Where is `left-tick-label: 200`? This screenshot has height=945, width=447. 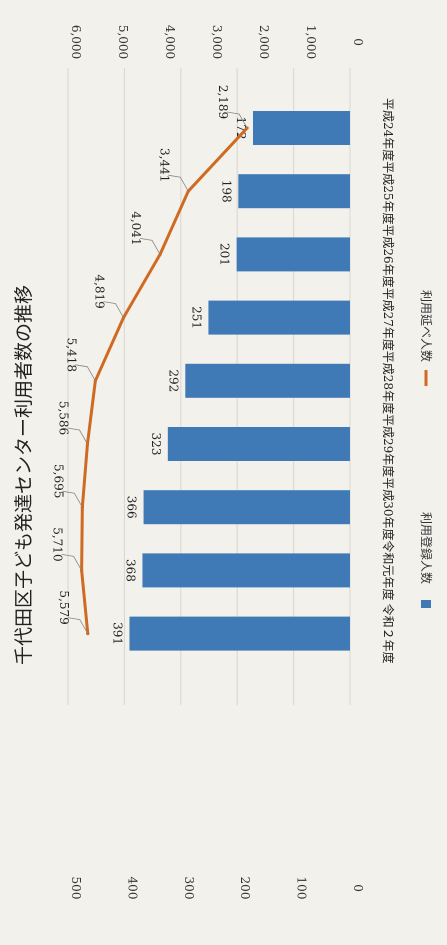 left-tick-label: 200 is located at coordinates (245, 888).